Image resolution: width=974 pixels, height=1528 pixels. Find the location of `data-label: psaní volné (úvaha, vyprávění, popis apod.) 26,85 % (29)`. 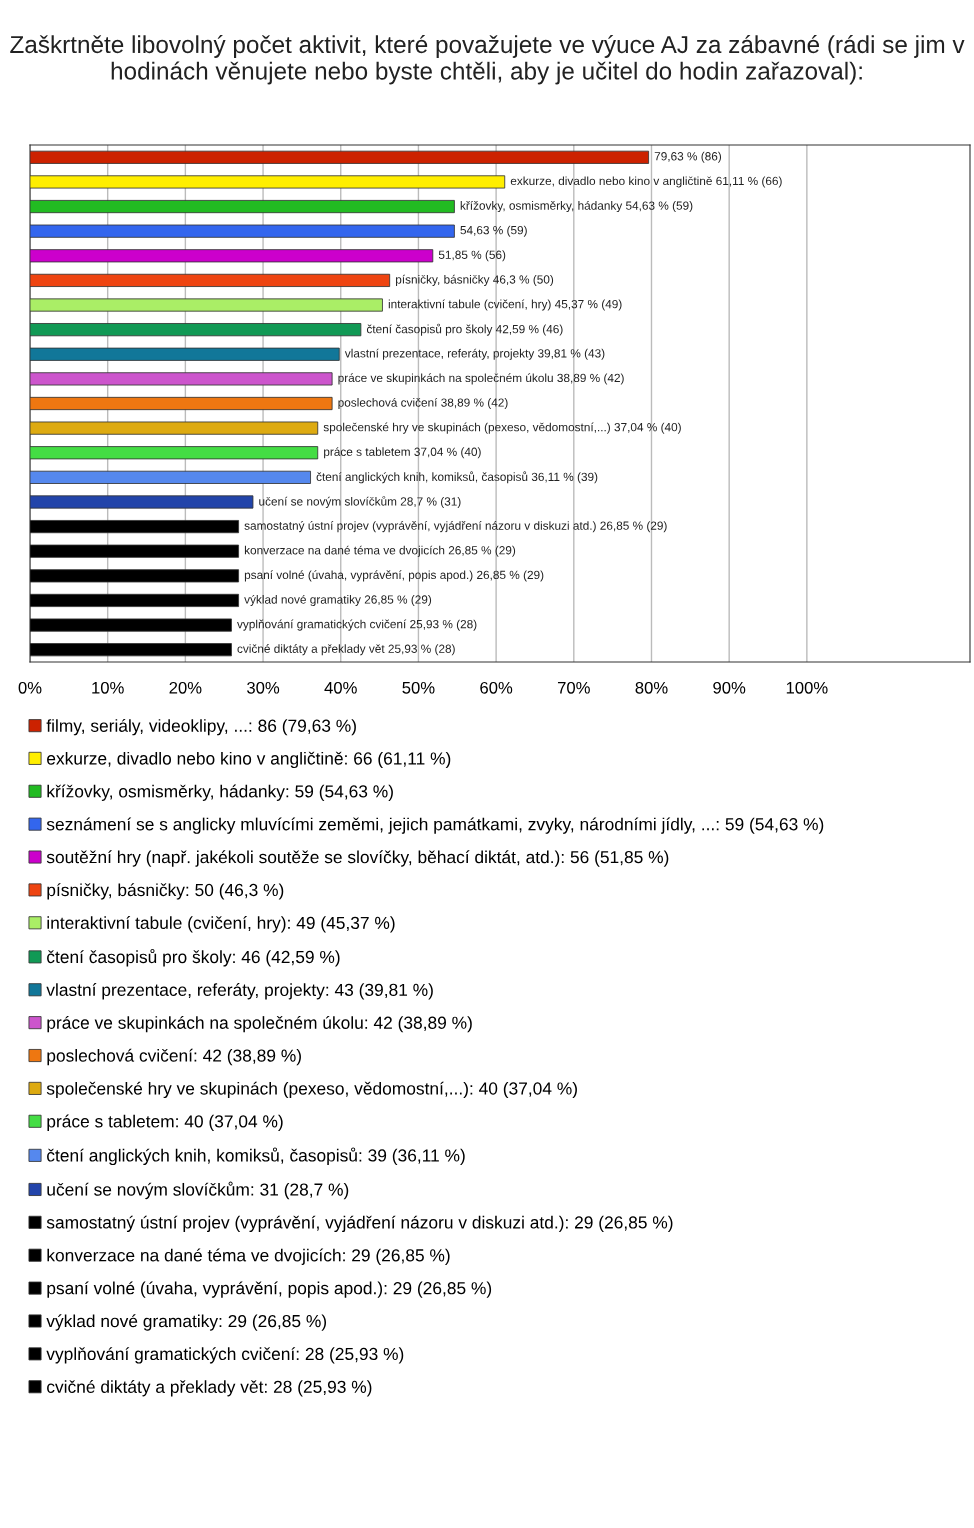

data-label: psaní volné (úvaha, vyprávění, popis apod.) 26,85 % (29) is located at coordinates (394, 576).